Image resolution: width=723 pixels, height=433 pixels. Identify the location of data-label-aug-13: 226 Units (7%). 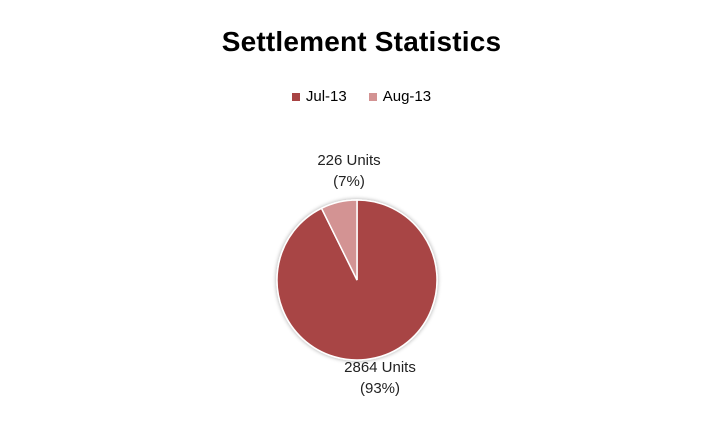
(349, 171).